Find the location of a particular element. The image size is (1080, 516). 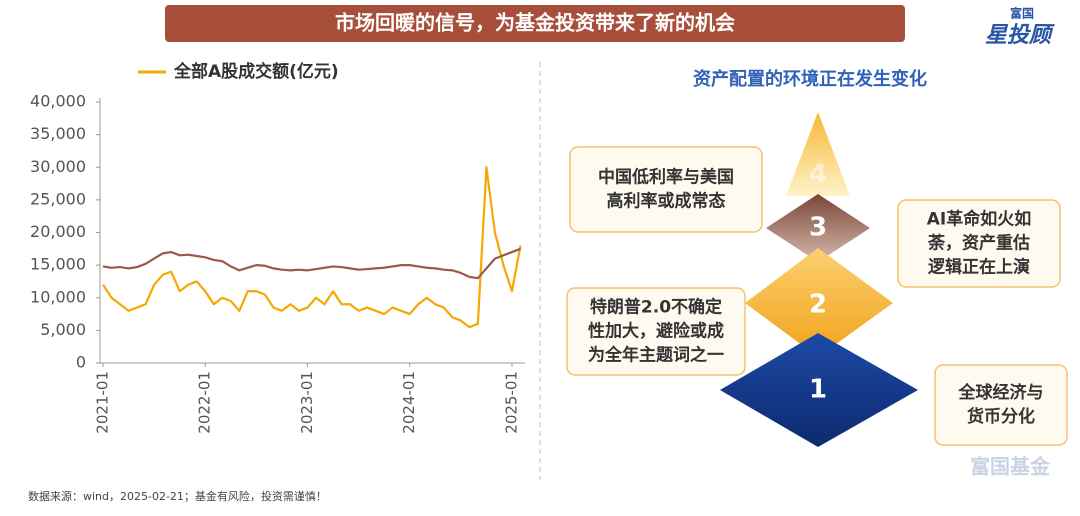

callout-text: 性加大，避险或成 is located at coordinates (656, 331).